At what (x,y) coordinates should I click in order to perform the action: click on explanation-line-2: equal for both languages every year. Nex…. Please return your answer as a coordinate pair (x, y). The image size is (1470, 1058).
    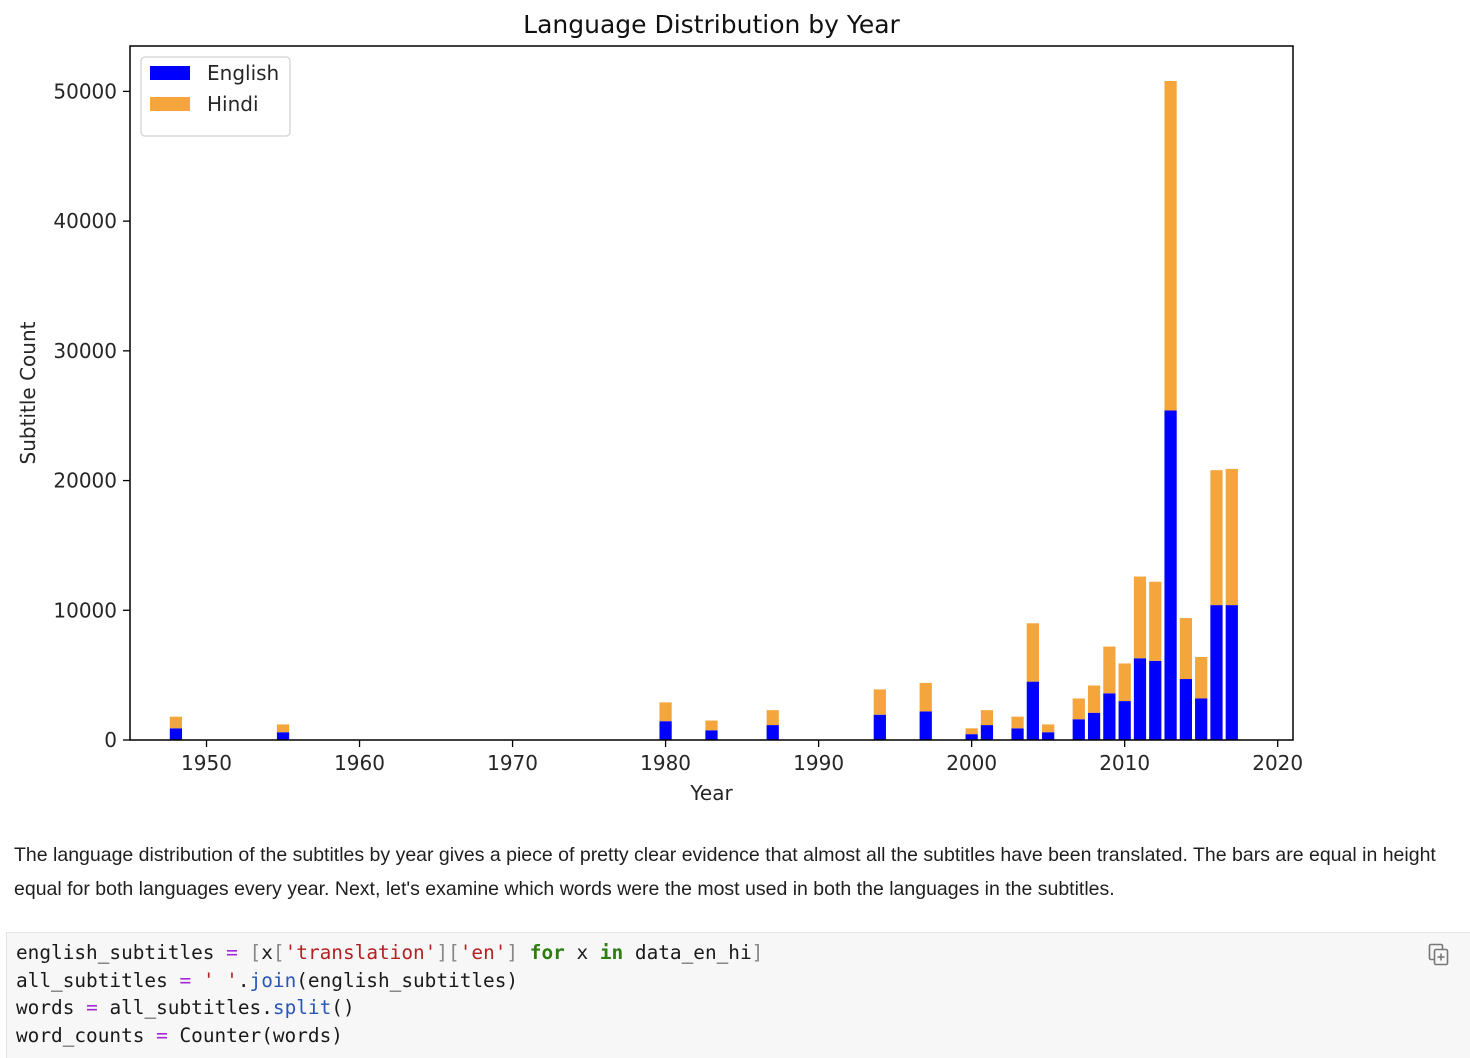
    Looking at the image, I should click on (564, 889).